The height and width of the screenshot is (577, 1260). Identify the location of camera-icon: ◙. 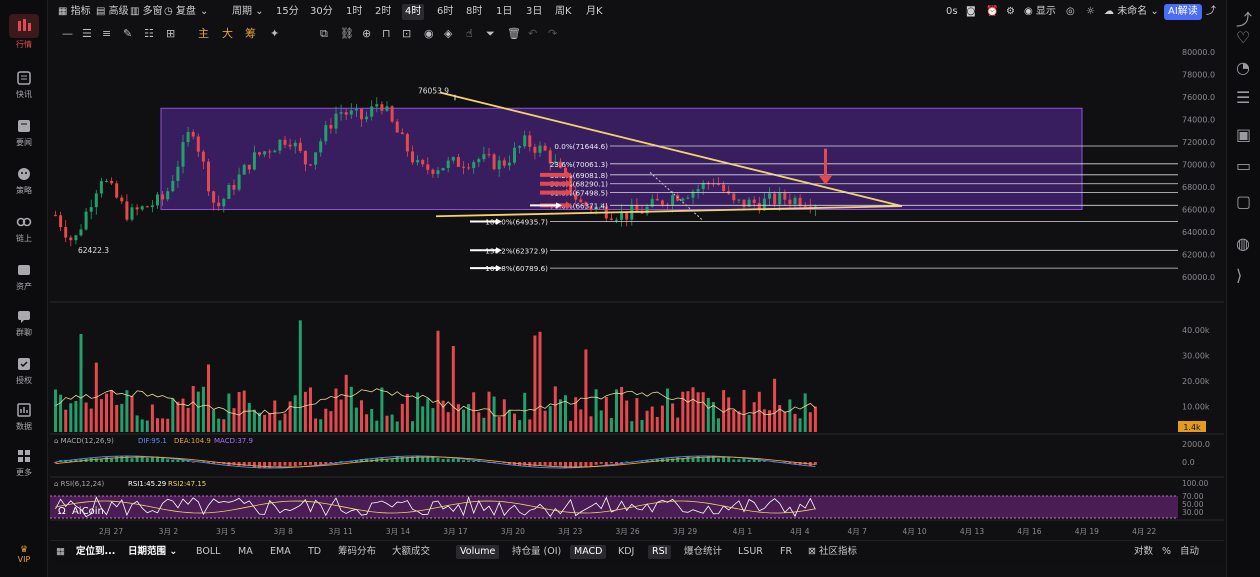
(971, 11).